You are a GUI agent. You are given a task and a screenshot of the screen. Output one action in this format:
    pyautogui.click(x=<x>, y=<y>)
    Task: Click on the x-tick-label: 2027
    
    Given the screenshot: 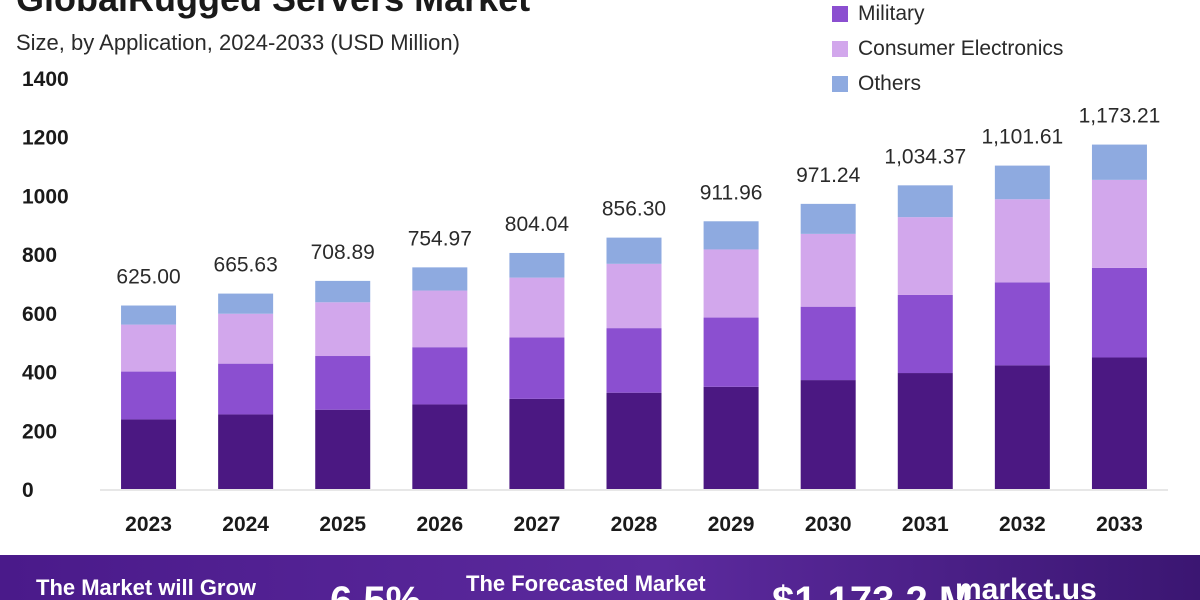 What is the action you would take?
    pyautogui.click(x=537, y=524)
    